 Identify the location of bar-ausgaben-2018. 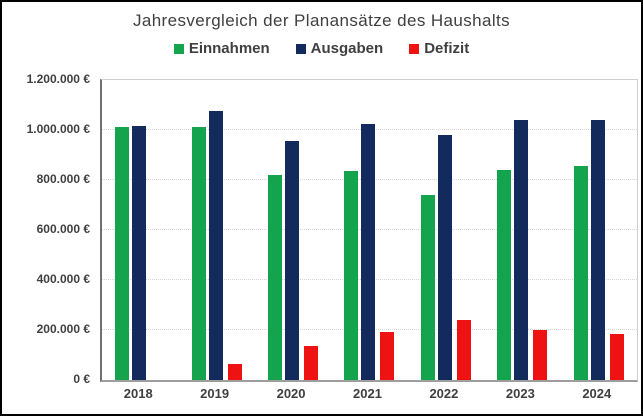
(139, 253).